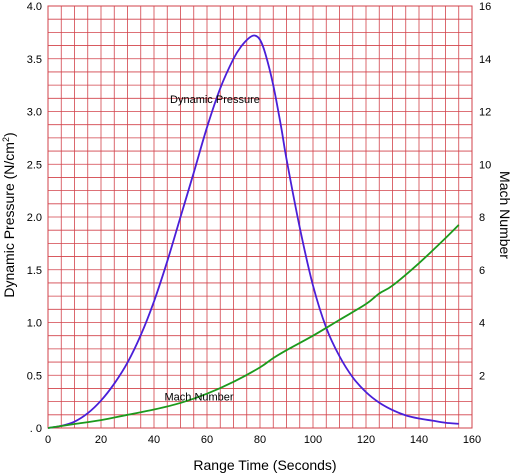  I want to click on x-tick-label: 160, so click(472, 440).